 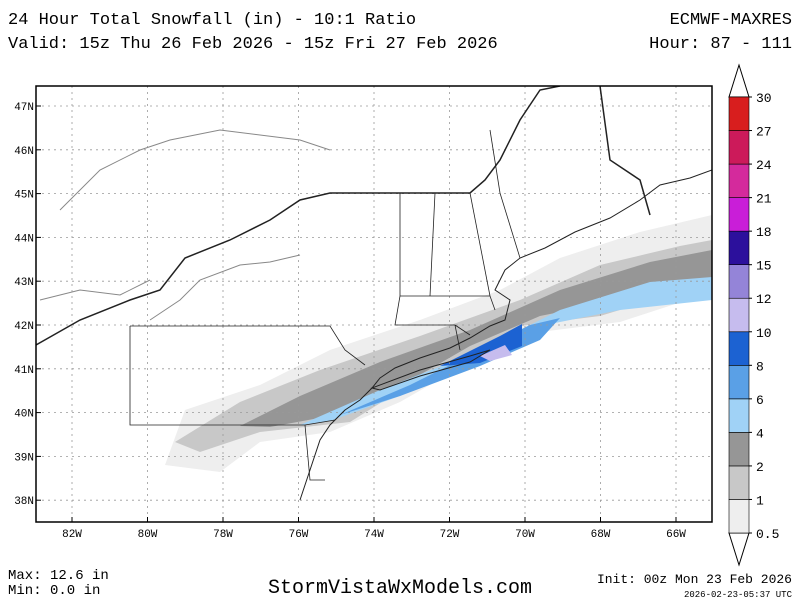 I want to click on model-name: ECMWF-MAXRES, so click(x=731, y=20).